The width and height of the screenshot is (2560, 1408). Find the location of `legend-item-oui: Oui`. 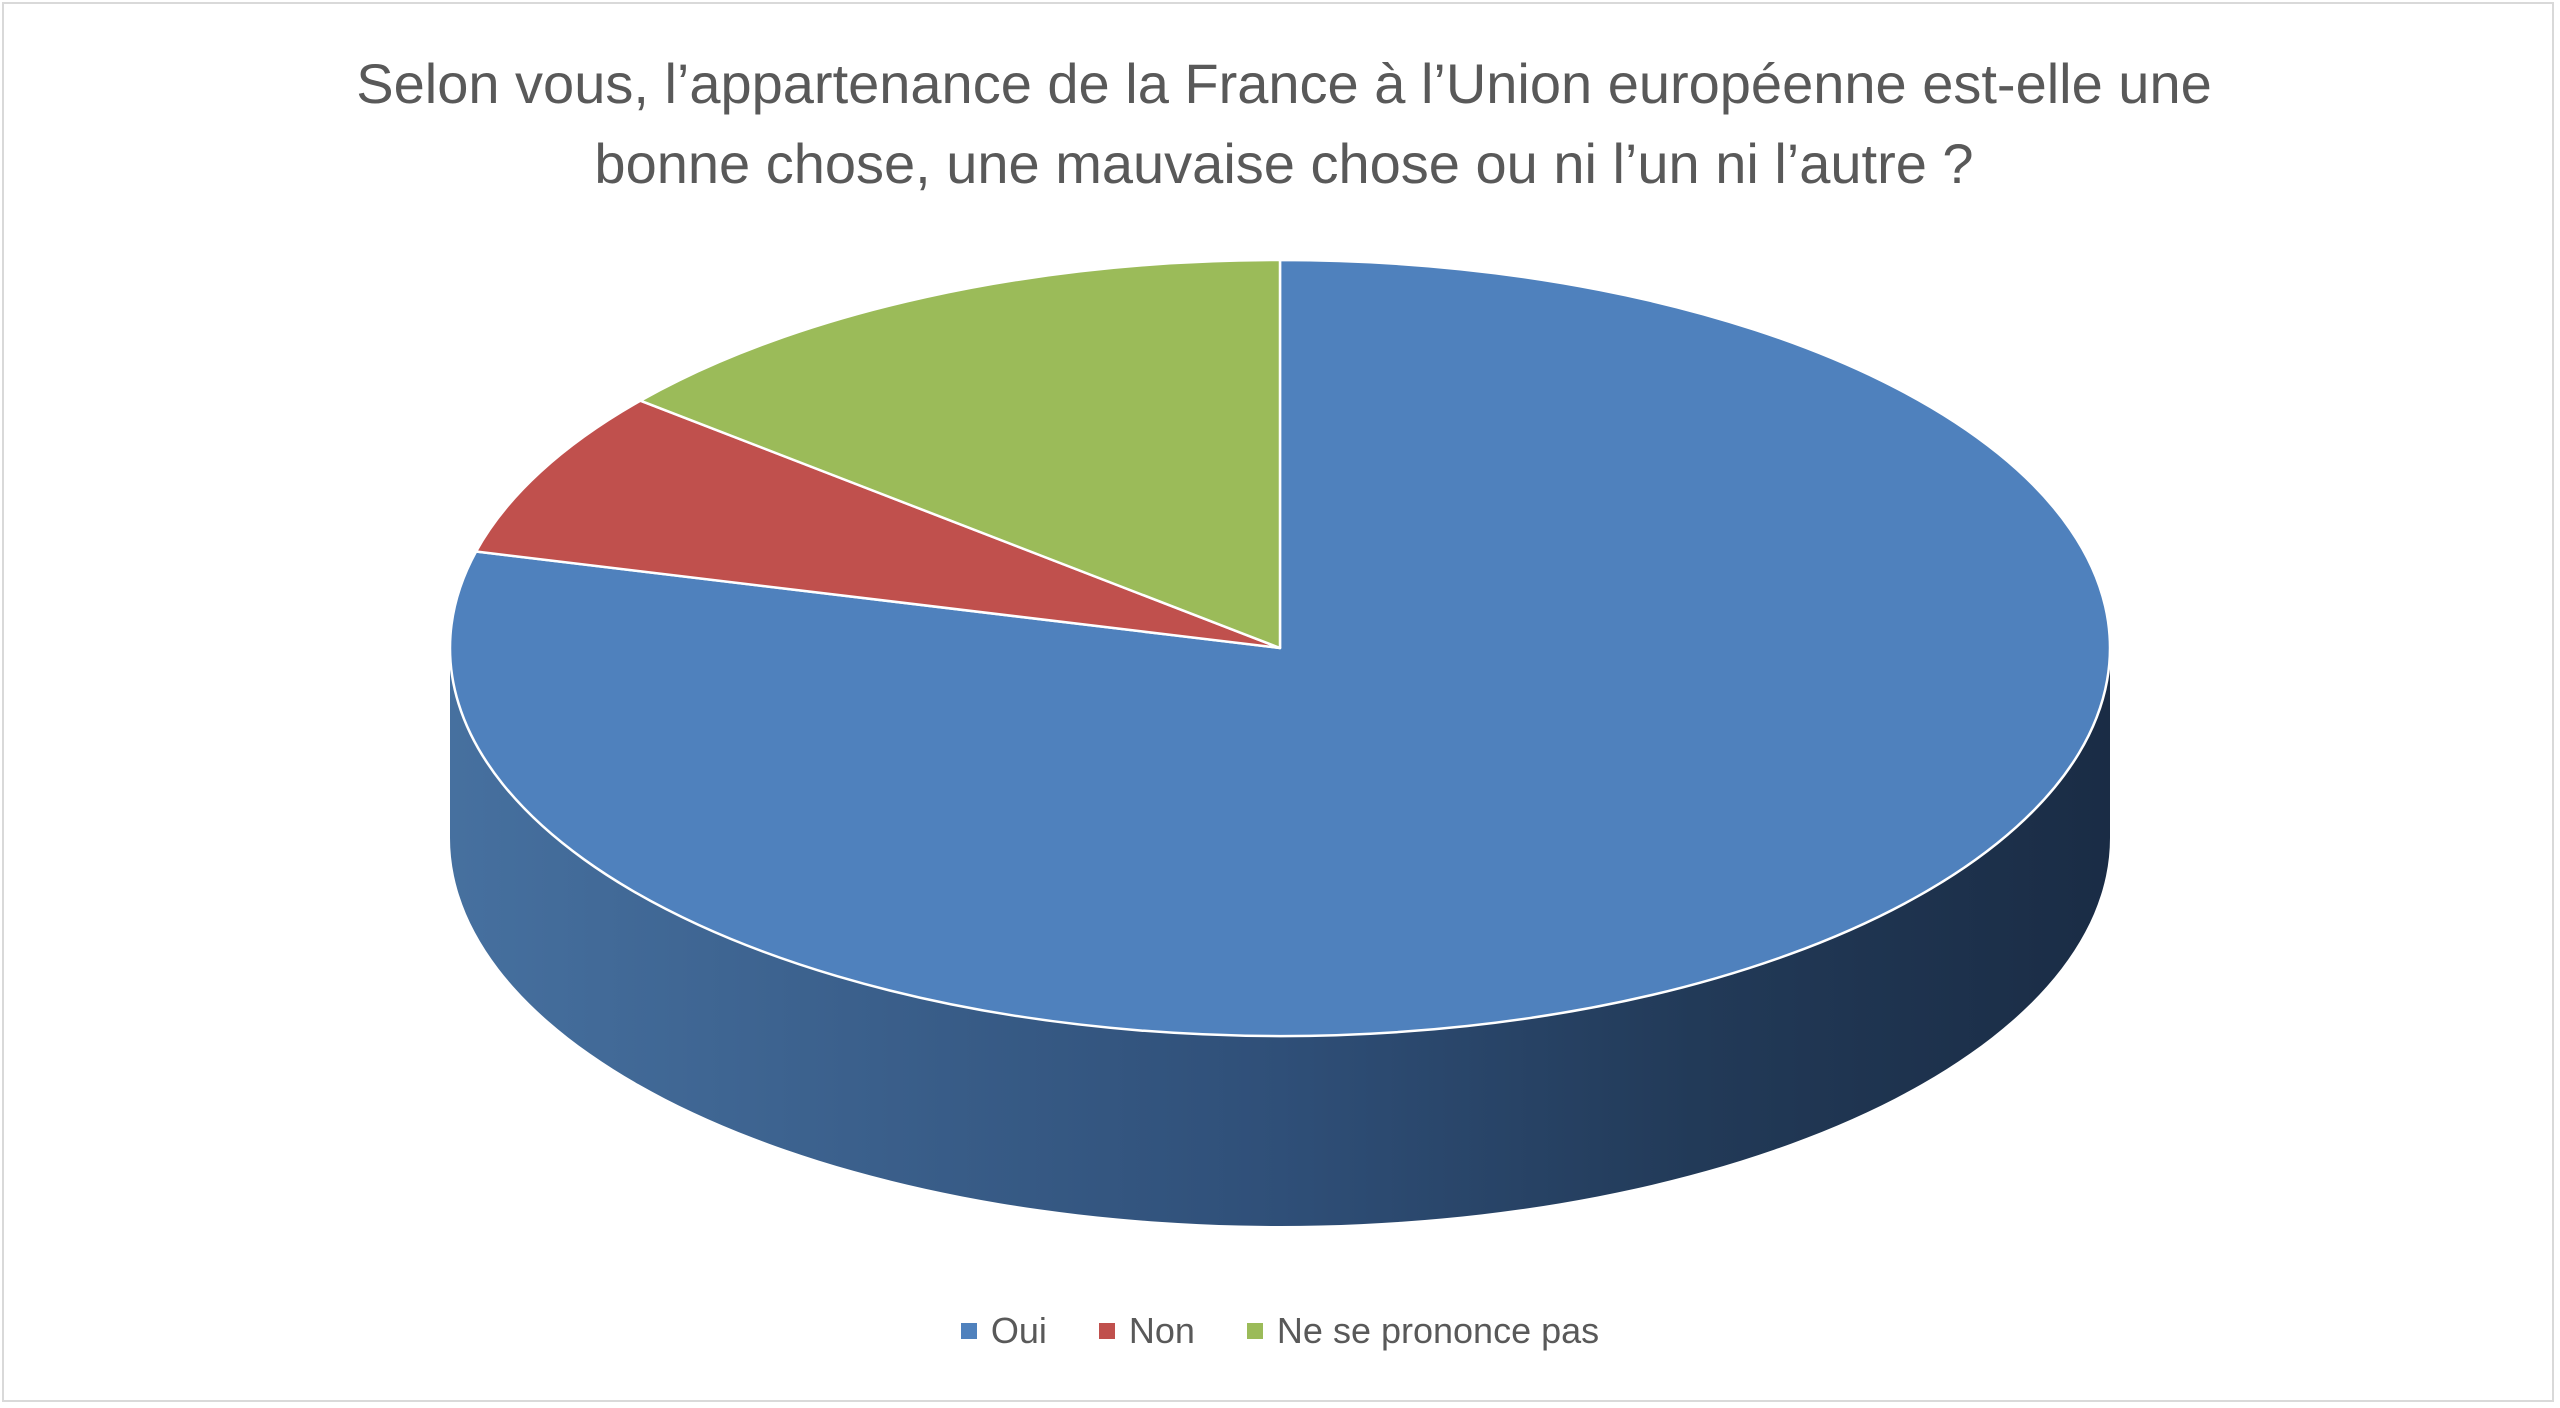

legend-item-oui: Oui is located at coordinates (1003, 1331).